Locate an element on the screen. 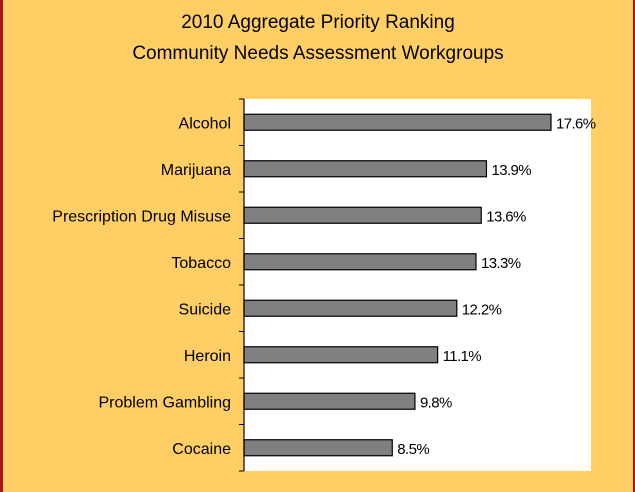 Image resolution: width=635 pixels, height=492 pixels. data-label: 9.8% is located at coordinates (436, 402).